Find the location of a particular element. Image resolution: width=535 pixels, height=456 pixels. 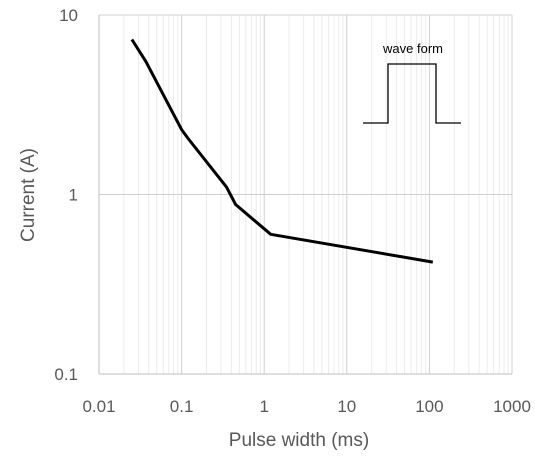

y-tick-label: 10 is located at coordinates (68, 15).